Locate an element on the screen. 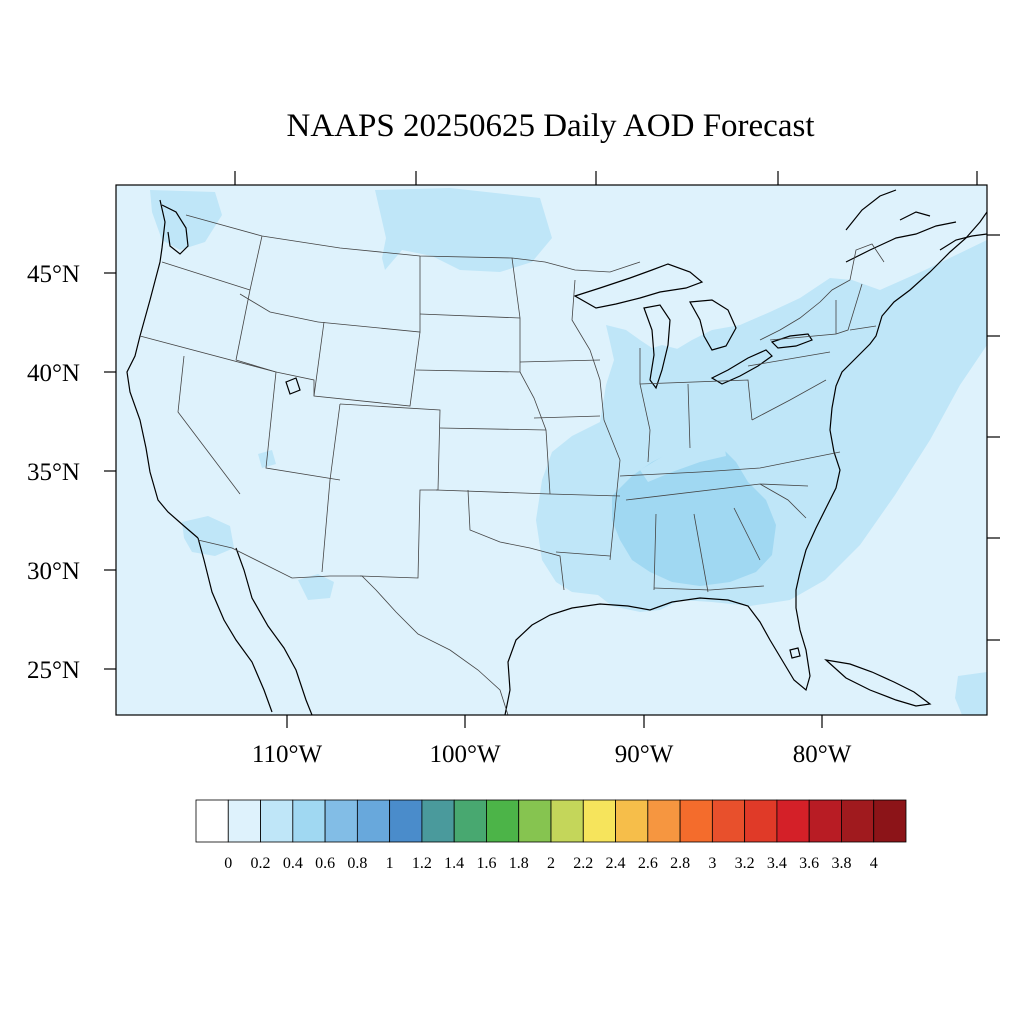 This screenshot has width=1024, height=1024. border-midwest is located at coordinates (570, 458).